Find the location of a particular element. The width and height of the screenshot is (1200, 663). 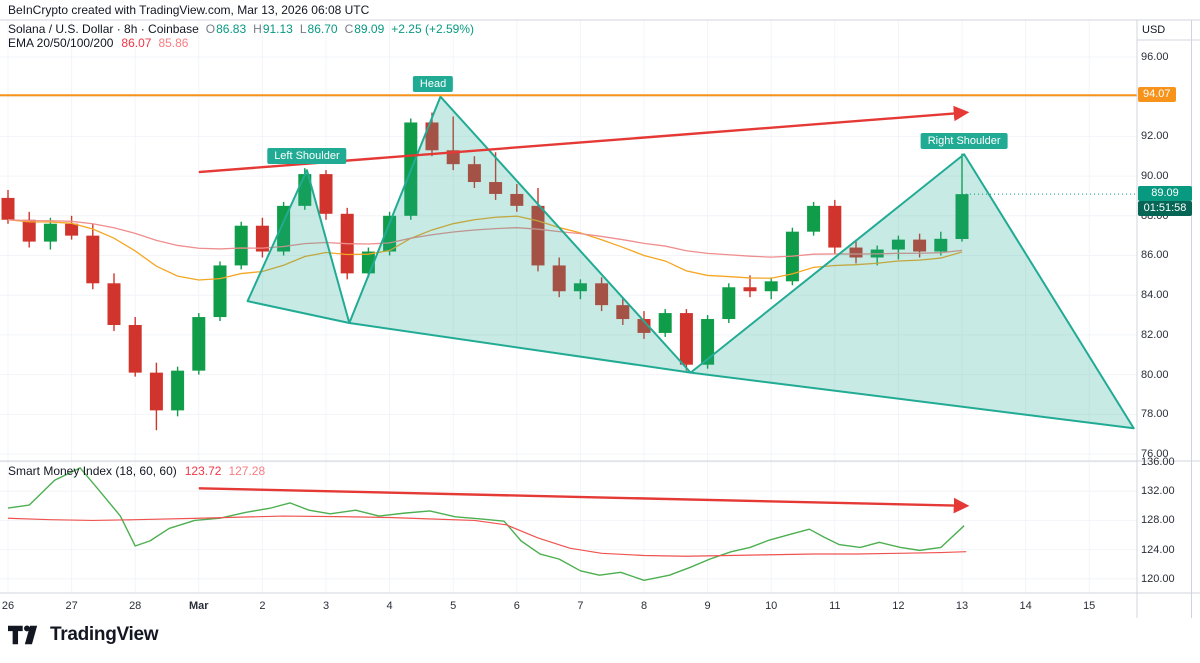

smi-tick-label: 124.00 is located at coordinates (1158, 549).